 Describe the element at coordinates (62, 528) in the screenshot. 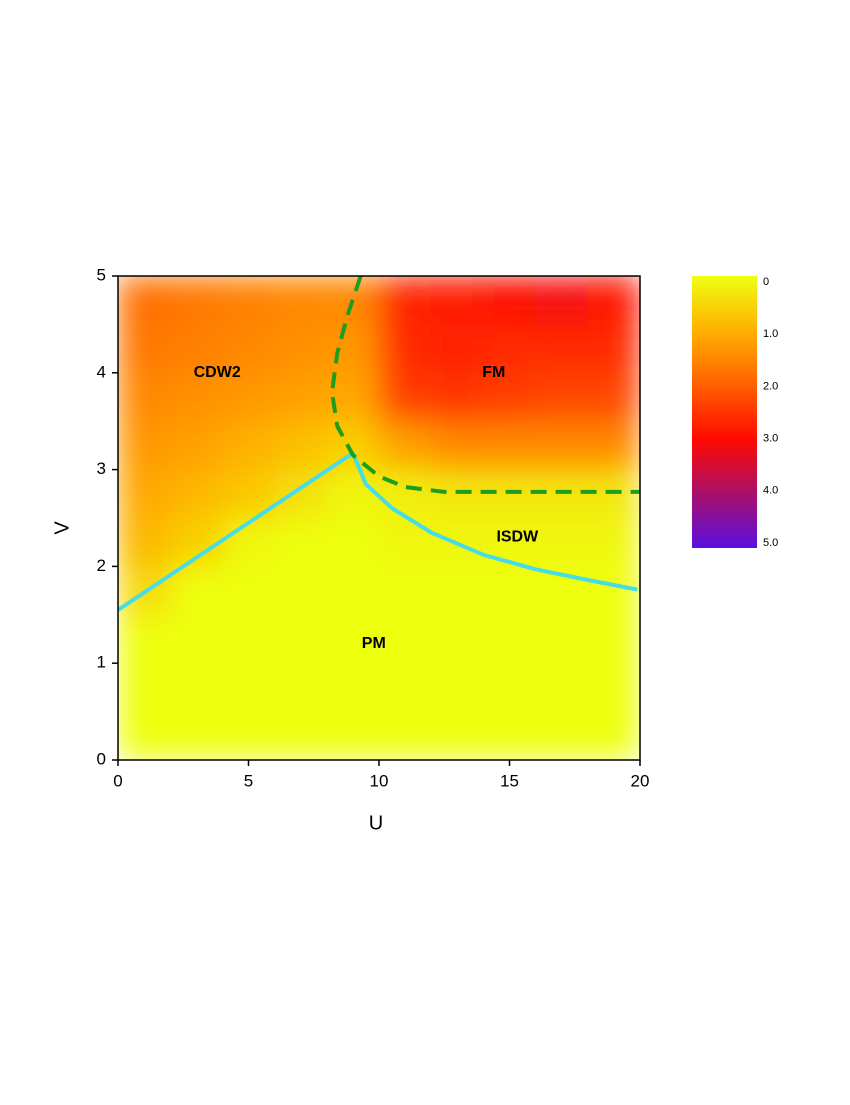

I see `y-axis-label: V` at that location.